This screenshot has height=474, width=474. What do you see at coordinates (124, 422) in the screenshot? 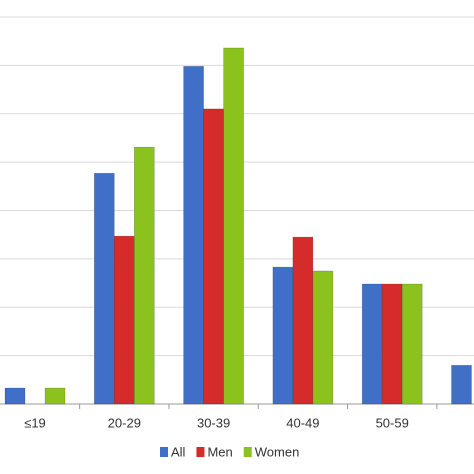
I see `x-tick-label: 20-29` at bounding box center [124, 422].